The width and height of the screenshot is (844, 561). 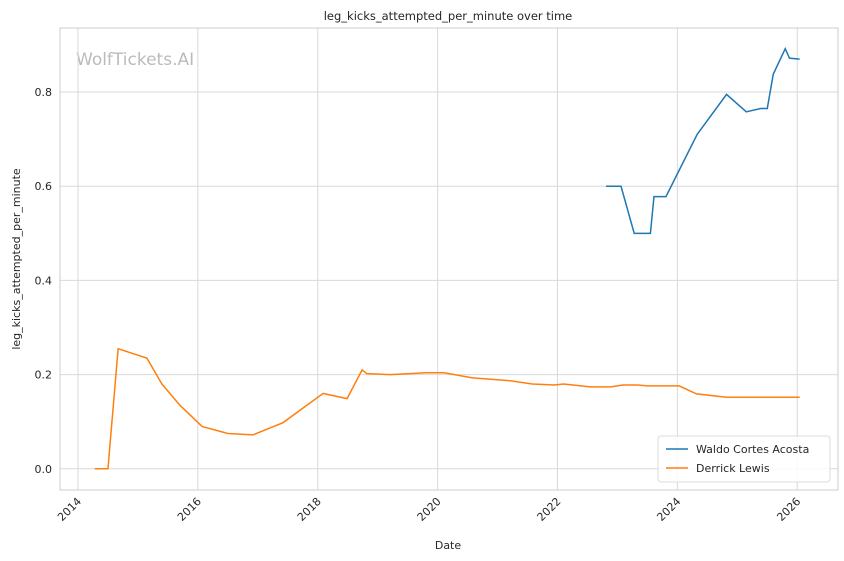 I want to click on x-tick-label: 2020, so click(x=429, y=509).